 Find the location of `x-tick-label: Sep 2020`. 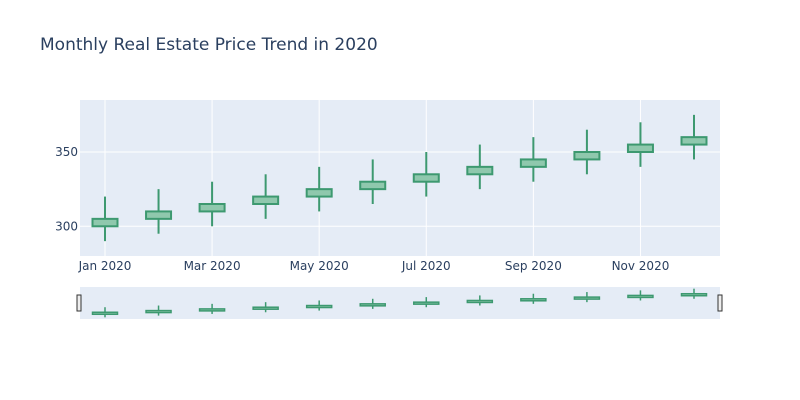

x-tick-label: Sep 2020 is located at coordinates (533, 266).